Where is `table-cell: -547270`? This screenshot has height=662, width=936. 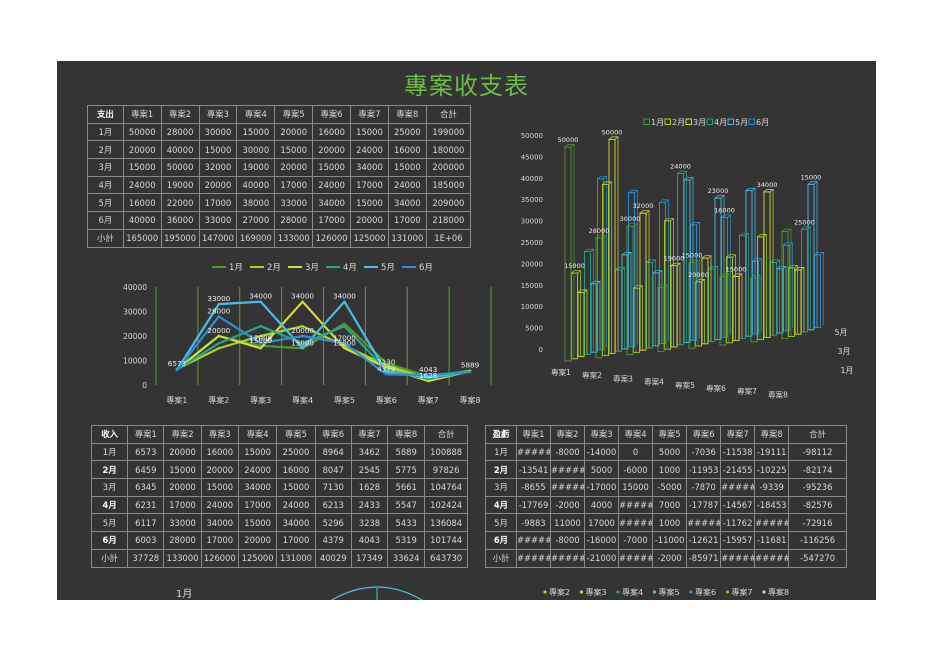 table-cell: -547270 is located at coordinates (817, 558).